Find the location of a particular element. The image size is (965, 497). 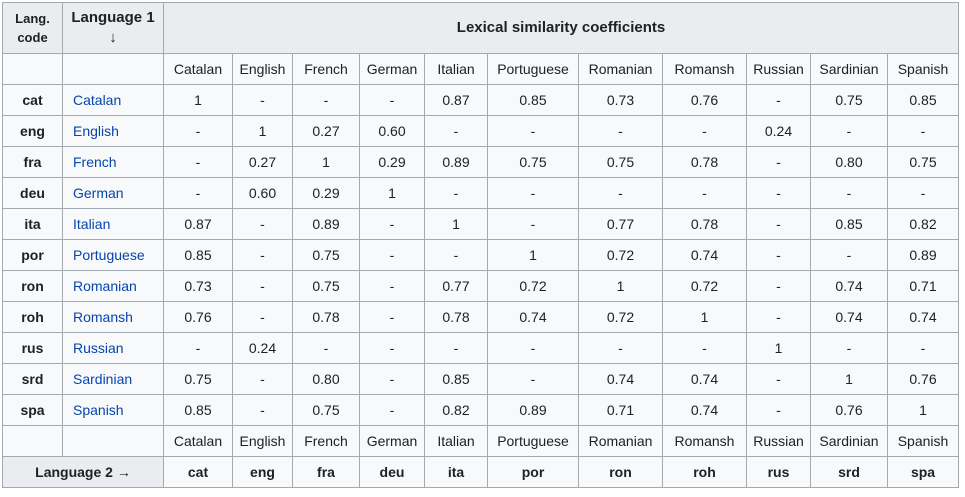

footer-column-header-deu: German is located at coordinates (392, 441).